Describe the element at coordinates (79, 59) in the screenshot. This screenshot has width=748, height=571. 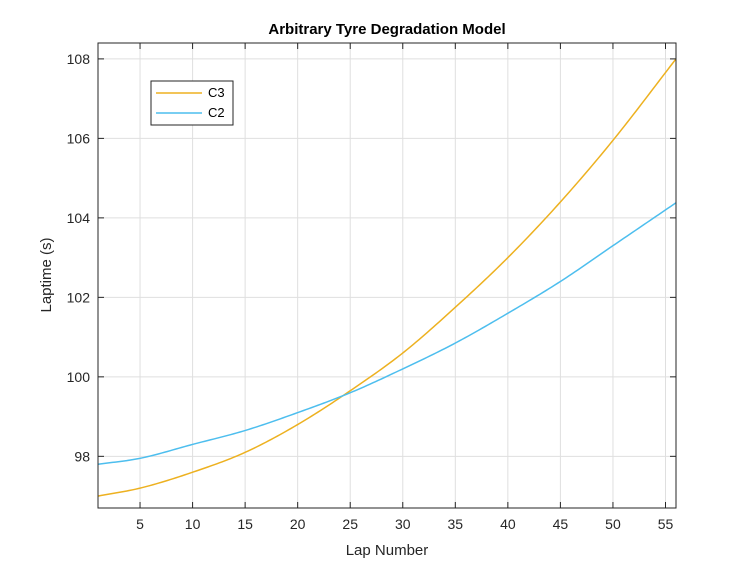
I see `y-tick-label: 108` at that location.